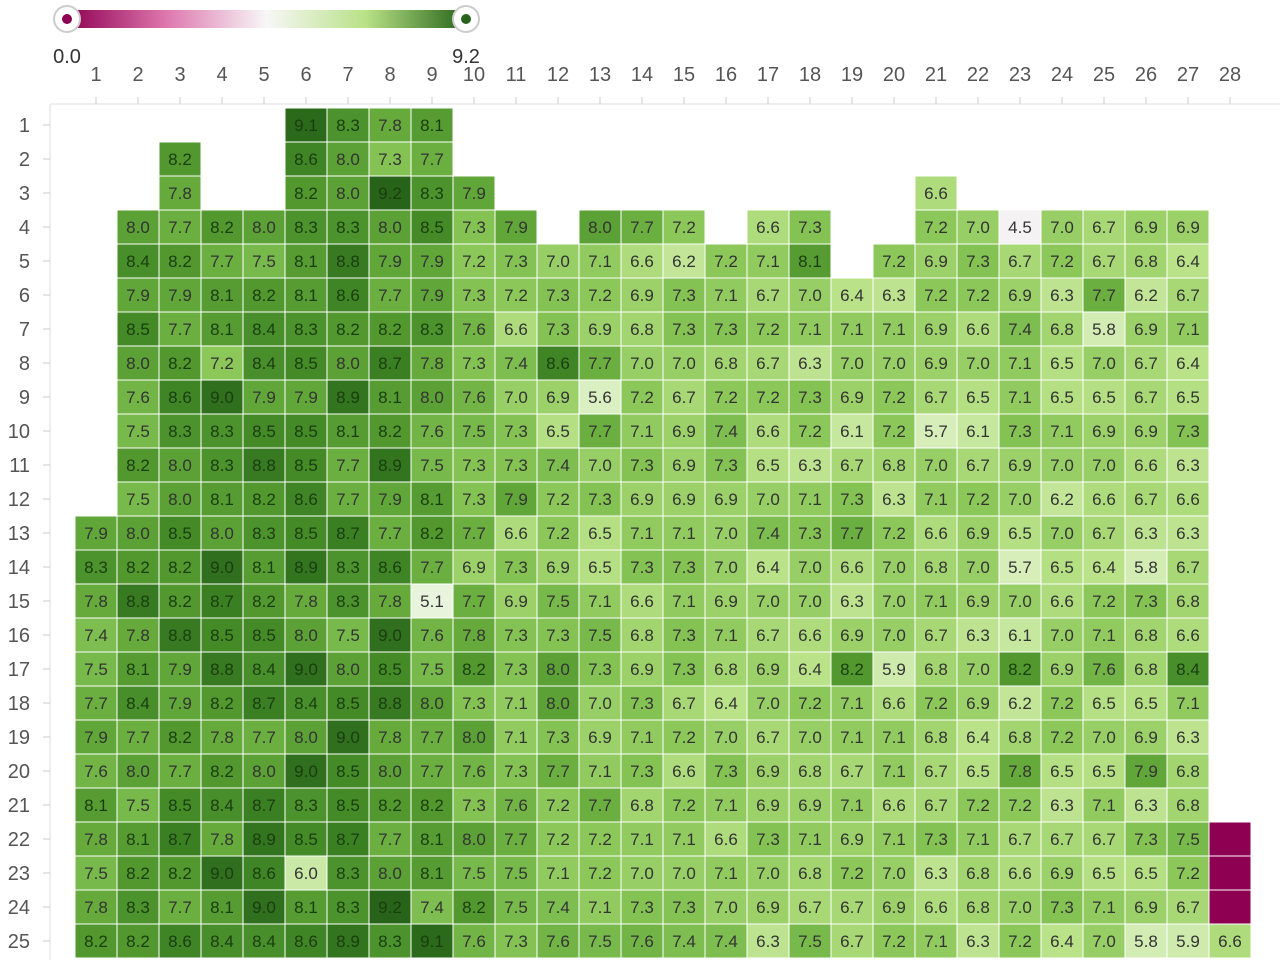 The image size is (1280, 960). What do you see at coordinates (306, 771) in the screenshot?
I see `heatmap-cell: 9.0` at bounding box center [306, 771].